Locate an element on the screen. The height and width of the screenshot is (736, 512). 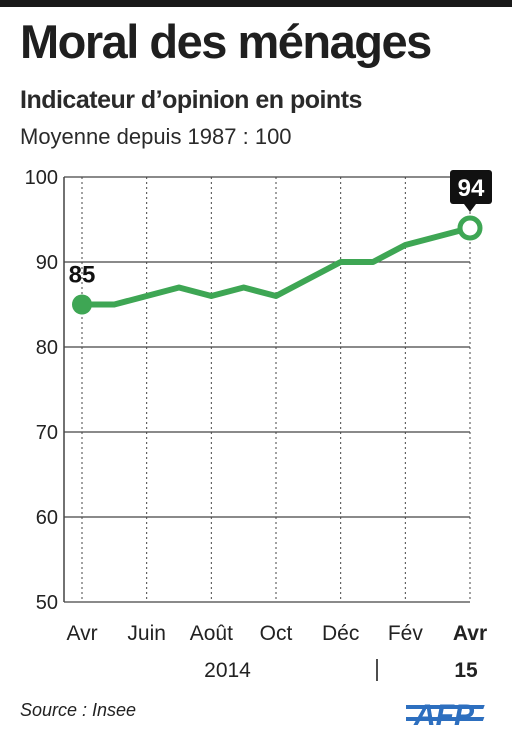
top-bar is located at coordinates (256, 3).